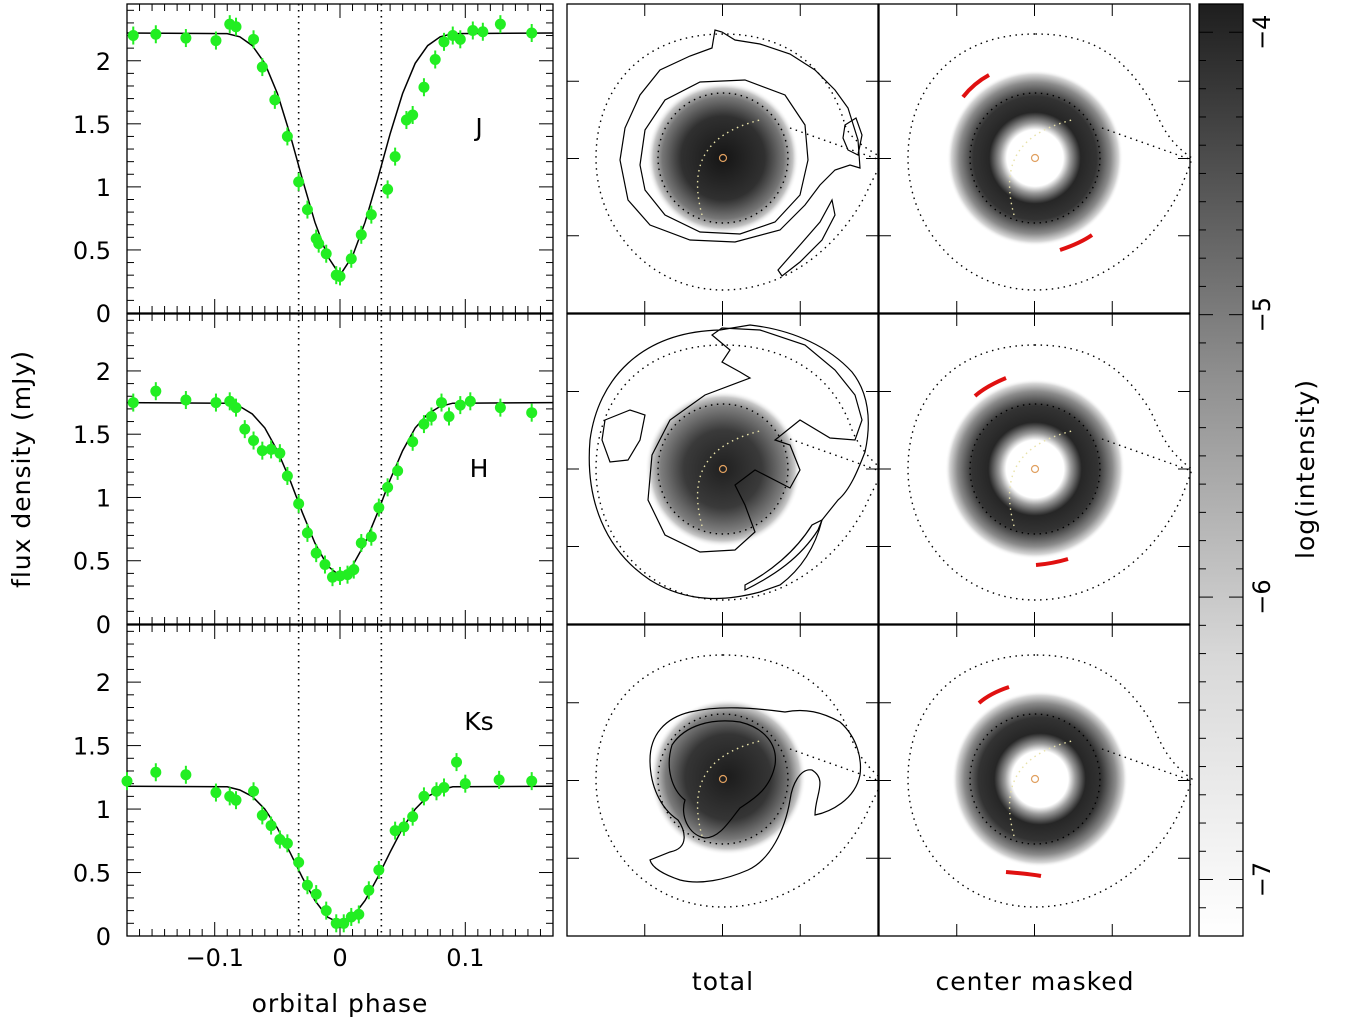 The image size is (1351, 1025). Describe the element at coordinates (103, 810) in the screenshot. I see `y-tick-label: 1` at that location.